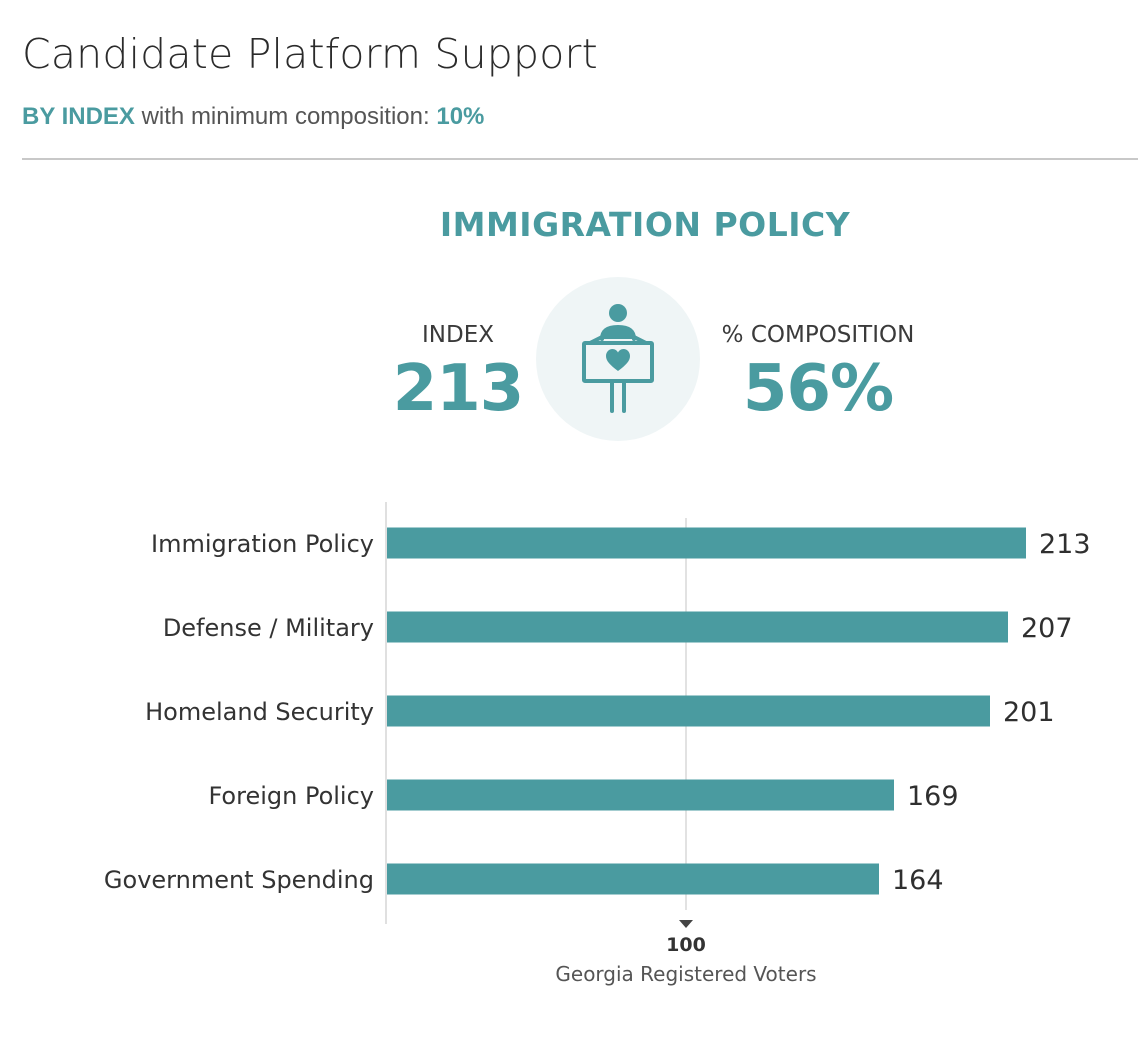  I want to click on highlight-title: IMMIGRATION POLICY, so click(645, 224).